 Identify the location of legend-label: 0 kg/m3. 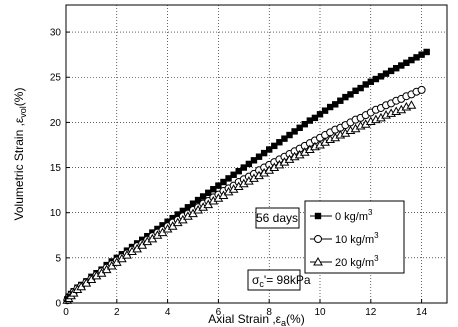
(354, 215).